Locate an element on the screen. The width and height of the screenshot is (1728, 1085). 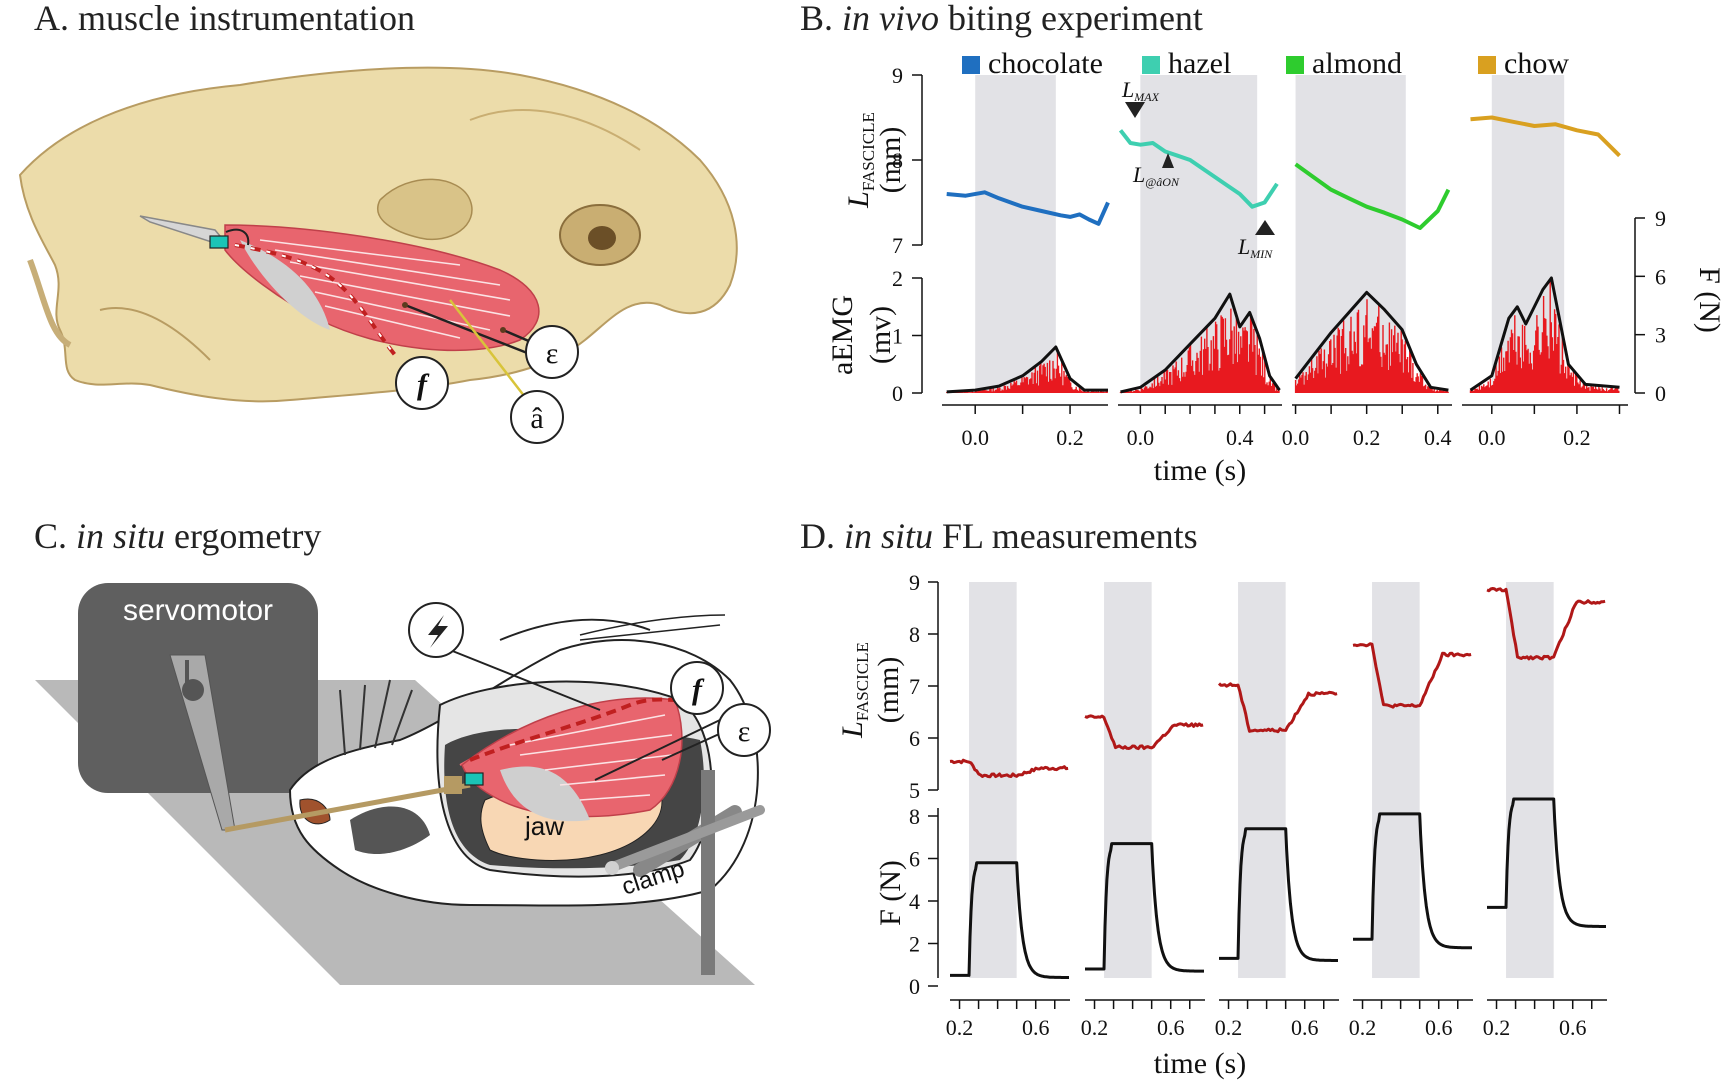
svg-text: L@âON is located at coordinates (1156, 175).